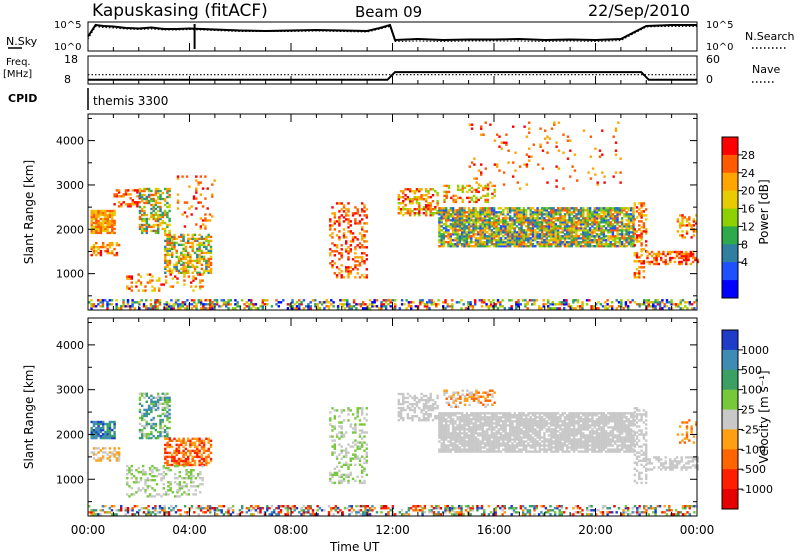  I want to click on station-title: Kapuskasing (fitACF), so click(180, 11).